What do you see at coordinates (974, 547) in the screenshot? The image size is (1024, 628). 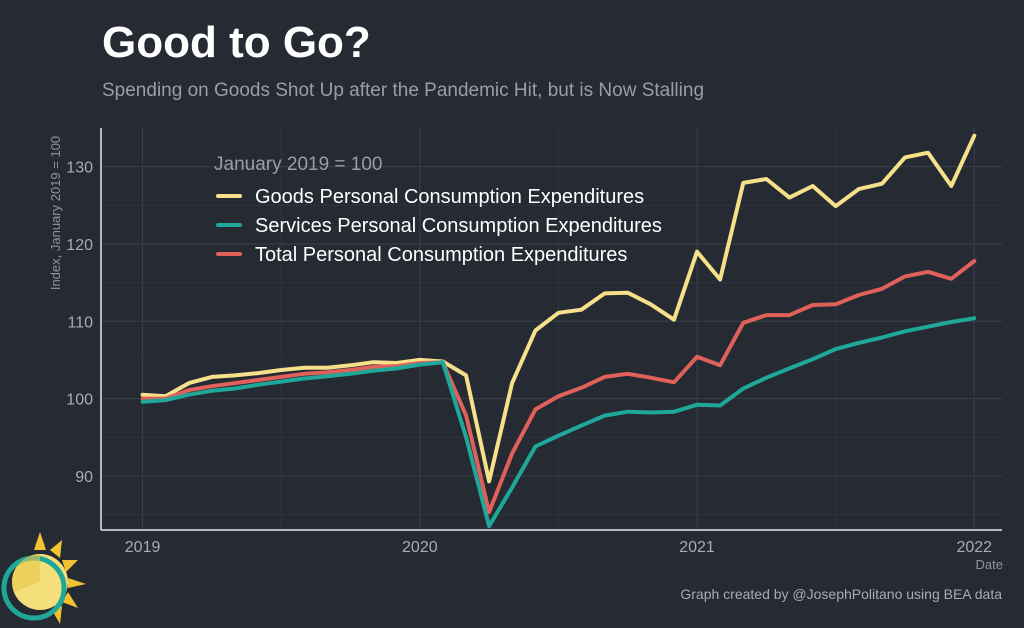 I see `x-tick-label: 2022` at bounding box center [974, 547].